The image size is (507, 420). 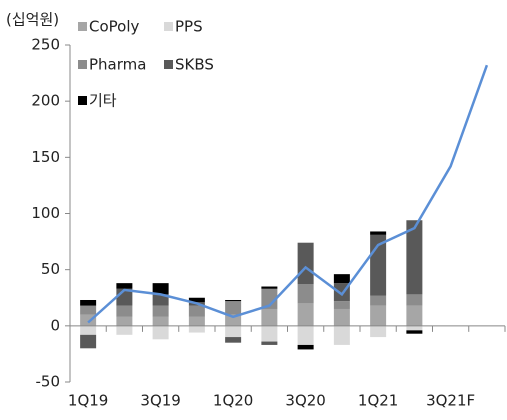 What do you see at coordinates (305, 401) in the screenshot?
I see `x-tick-label: 3Q20` at bounding box center [305, 401].